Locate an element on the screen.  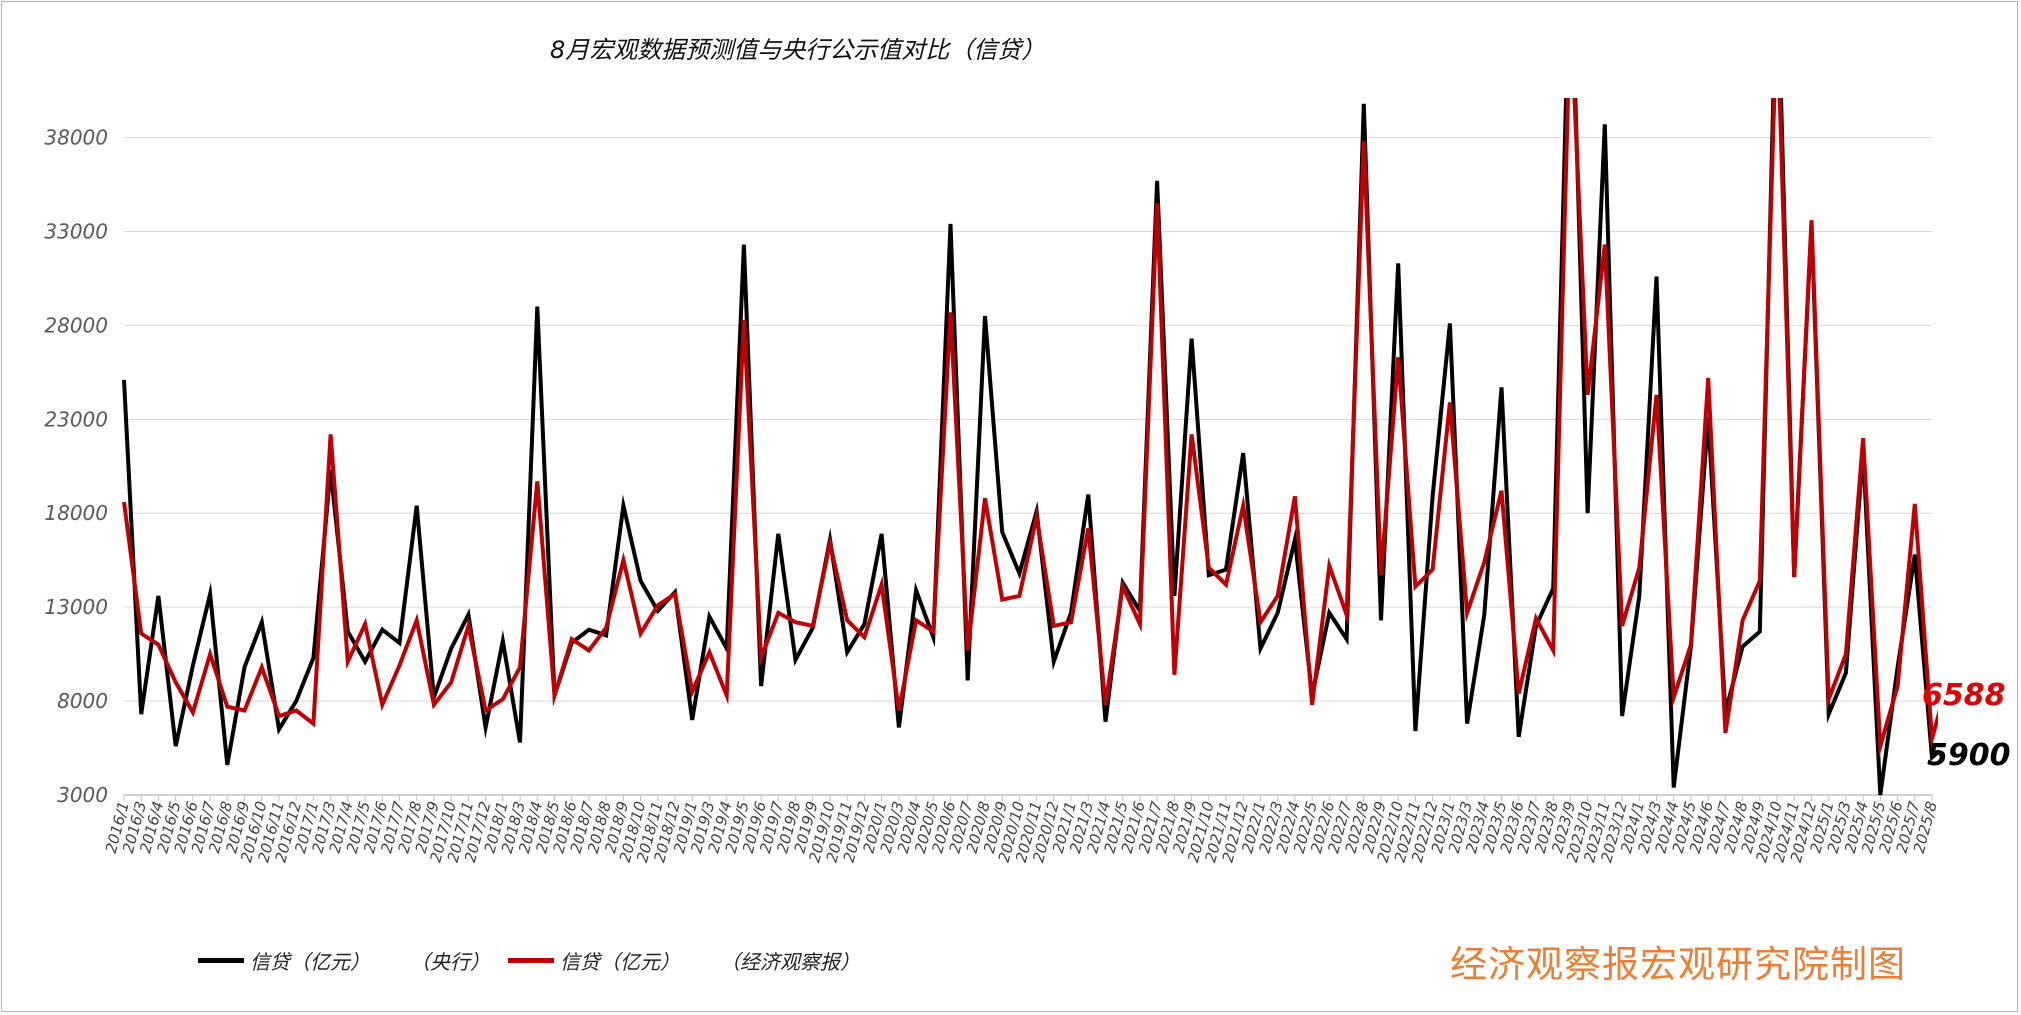
legend-source-series1: （央行） is located at coordinates (450, 961).